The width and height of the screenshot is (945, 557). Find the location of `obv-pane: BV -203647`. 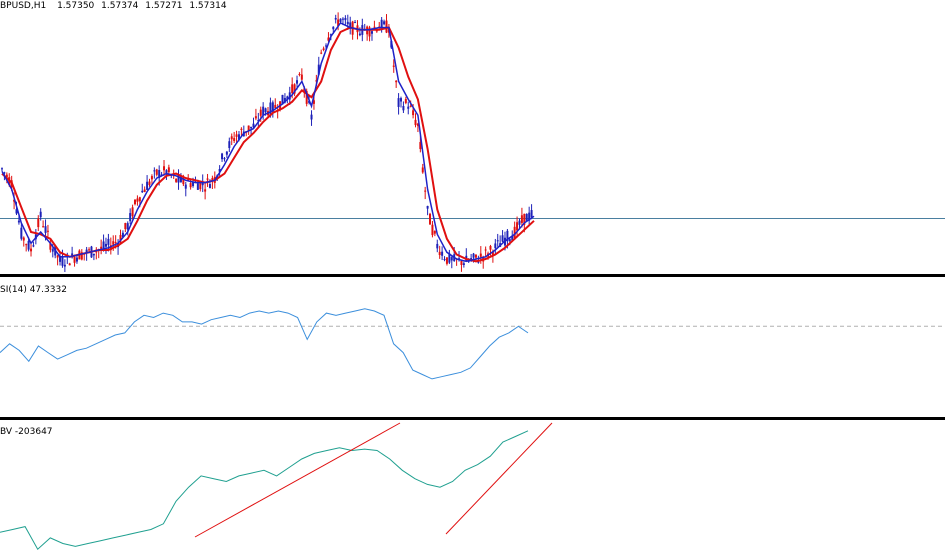

obv-pane: BV -203647 is located at coordinates (276, 486).